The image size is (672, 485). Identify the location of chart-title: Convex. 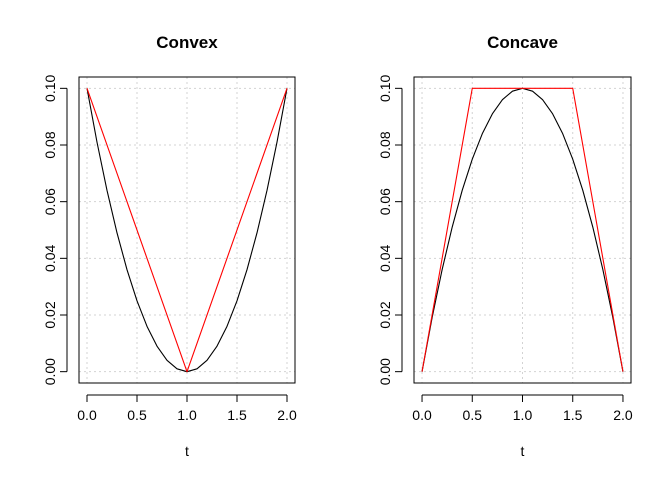
(187, 42).